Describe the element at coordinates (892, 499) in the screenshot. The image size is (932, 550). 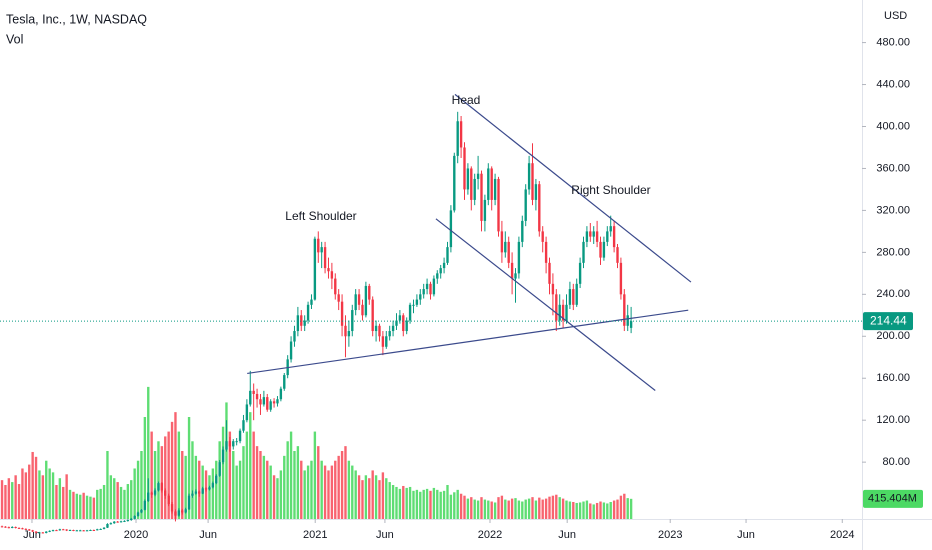
I see `volume-label: 415.404M` at that location.